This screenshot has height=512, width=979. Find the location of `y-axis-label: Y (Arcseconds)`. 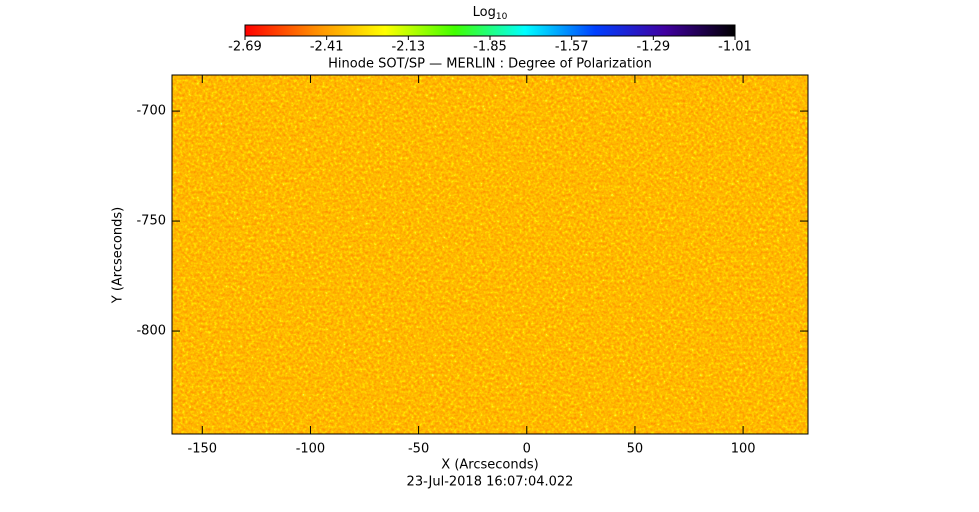

y-axis-label: Y (Arcseconds) is located at coordinates (118, 255).